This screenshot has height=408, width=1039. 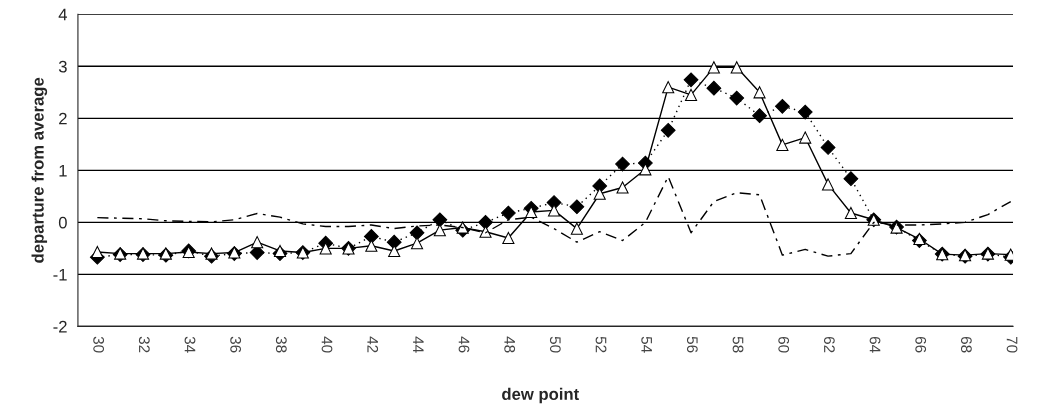 I want to click on x-tick-label: 70, so click(x=1012, y=344).